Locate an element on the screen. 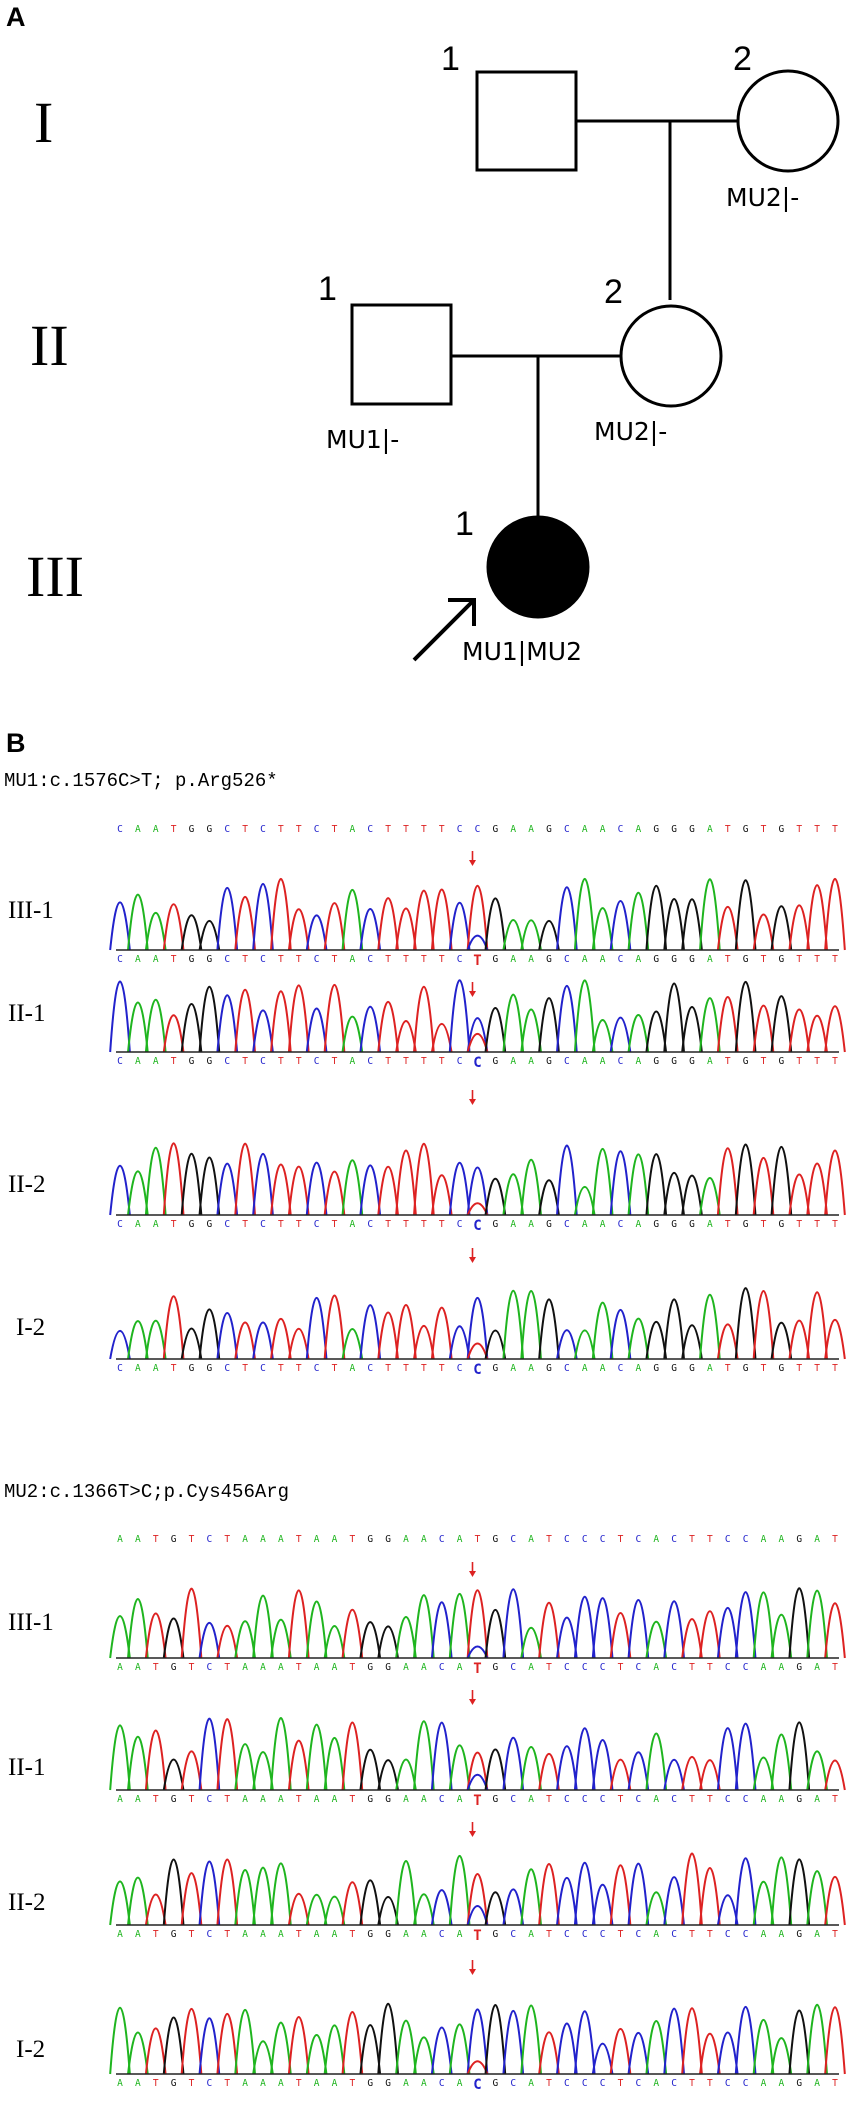 This screenshot has height=2101, width=852. m1-trace-2-variant-call: C is located at coordinates (477, 1063).